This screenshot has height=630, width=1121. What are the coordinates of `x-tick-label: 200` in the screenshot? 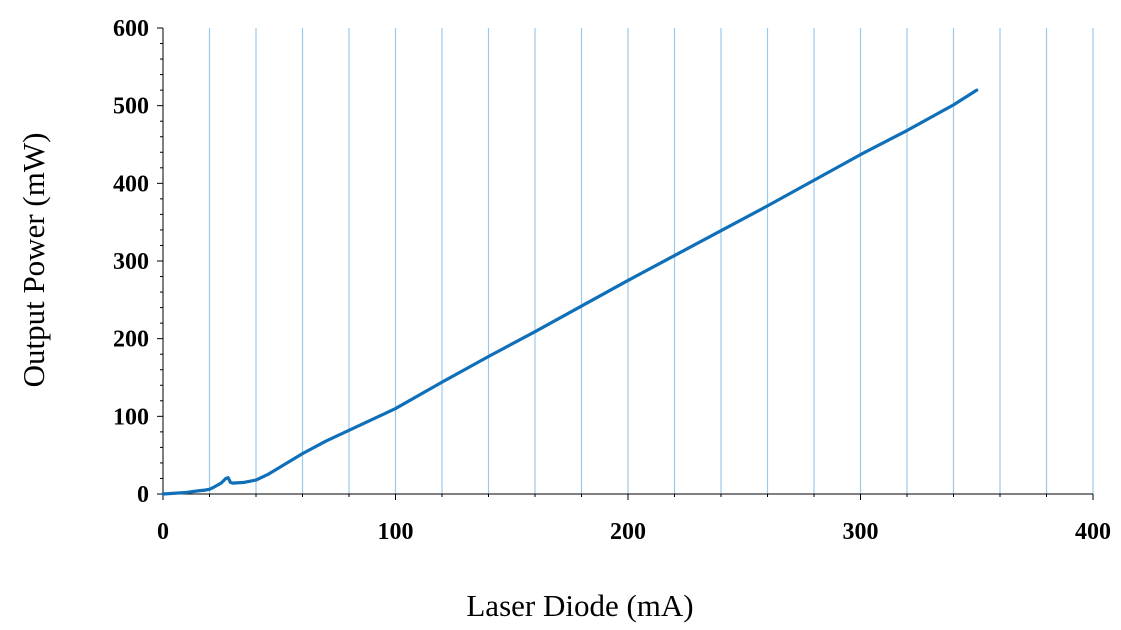 It's located at (628, 532).